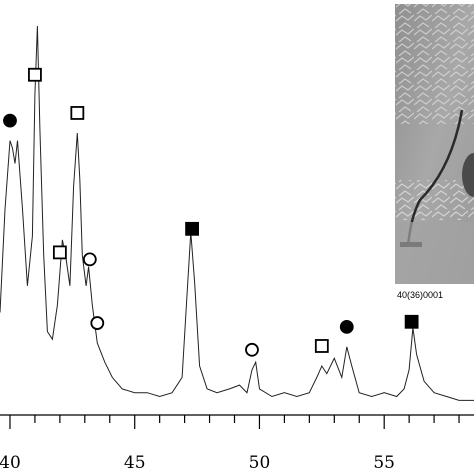  What do you see at coordinates (135, 463) in the screenshot?
I see `x-tick-label: 45` at bounding box center [135, 463].